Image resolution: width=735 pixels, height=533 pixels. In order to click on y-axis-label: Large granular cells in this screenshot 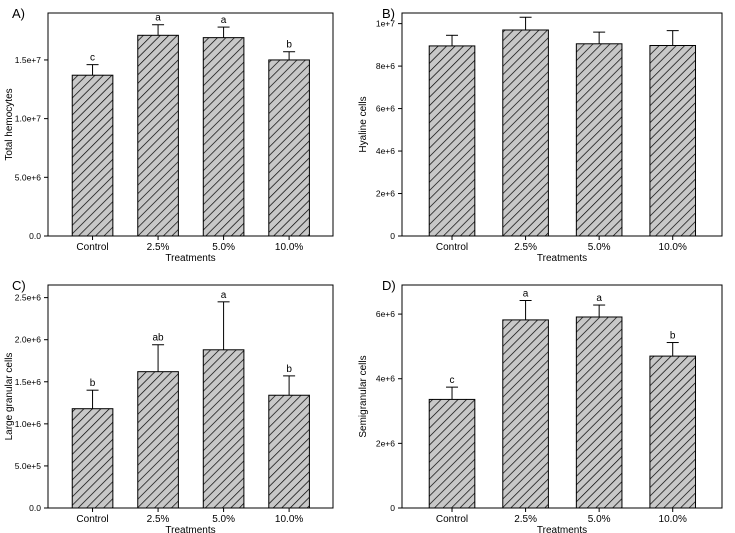, I will do `click(9, 397)`.